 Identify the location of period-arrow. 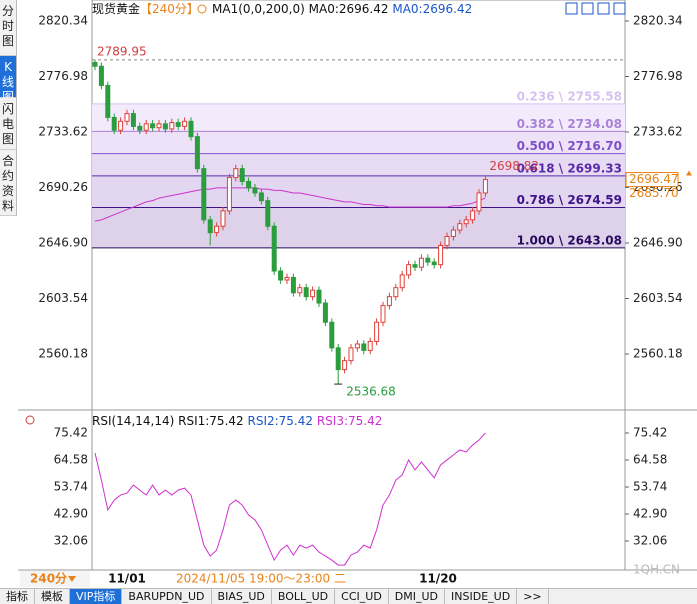
(72, 579).